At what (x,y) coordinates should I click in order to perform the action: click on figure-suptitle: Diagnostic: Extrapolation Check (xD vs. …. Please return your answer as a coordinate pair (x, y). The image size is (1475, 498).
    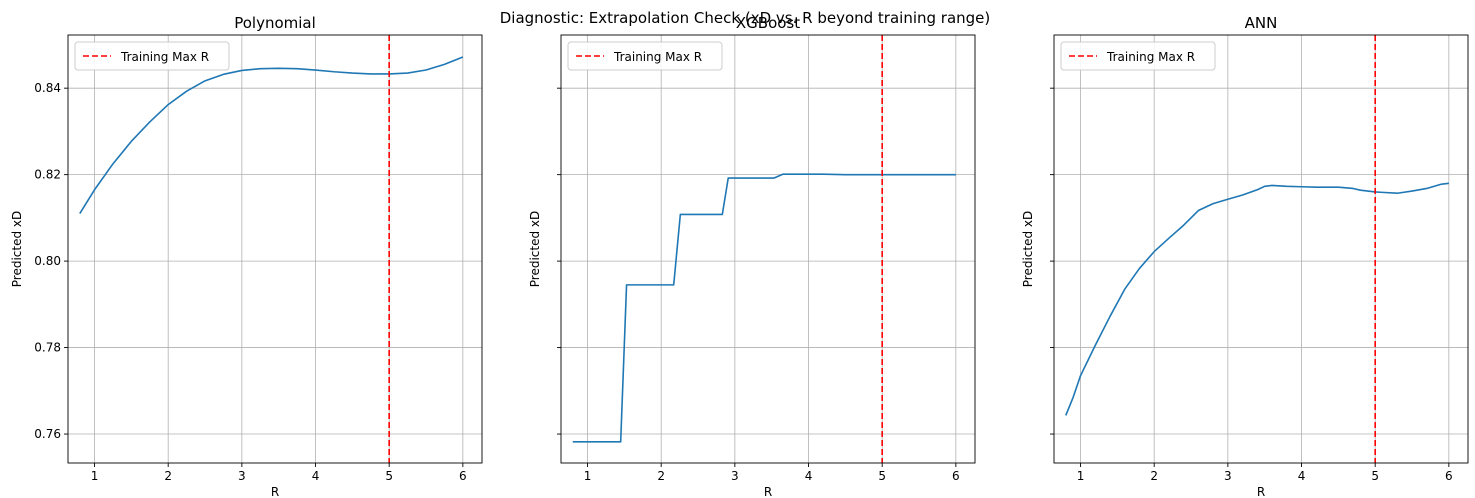
    Looking at the image, I should click on (745, 18).